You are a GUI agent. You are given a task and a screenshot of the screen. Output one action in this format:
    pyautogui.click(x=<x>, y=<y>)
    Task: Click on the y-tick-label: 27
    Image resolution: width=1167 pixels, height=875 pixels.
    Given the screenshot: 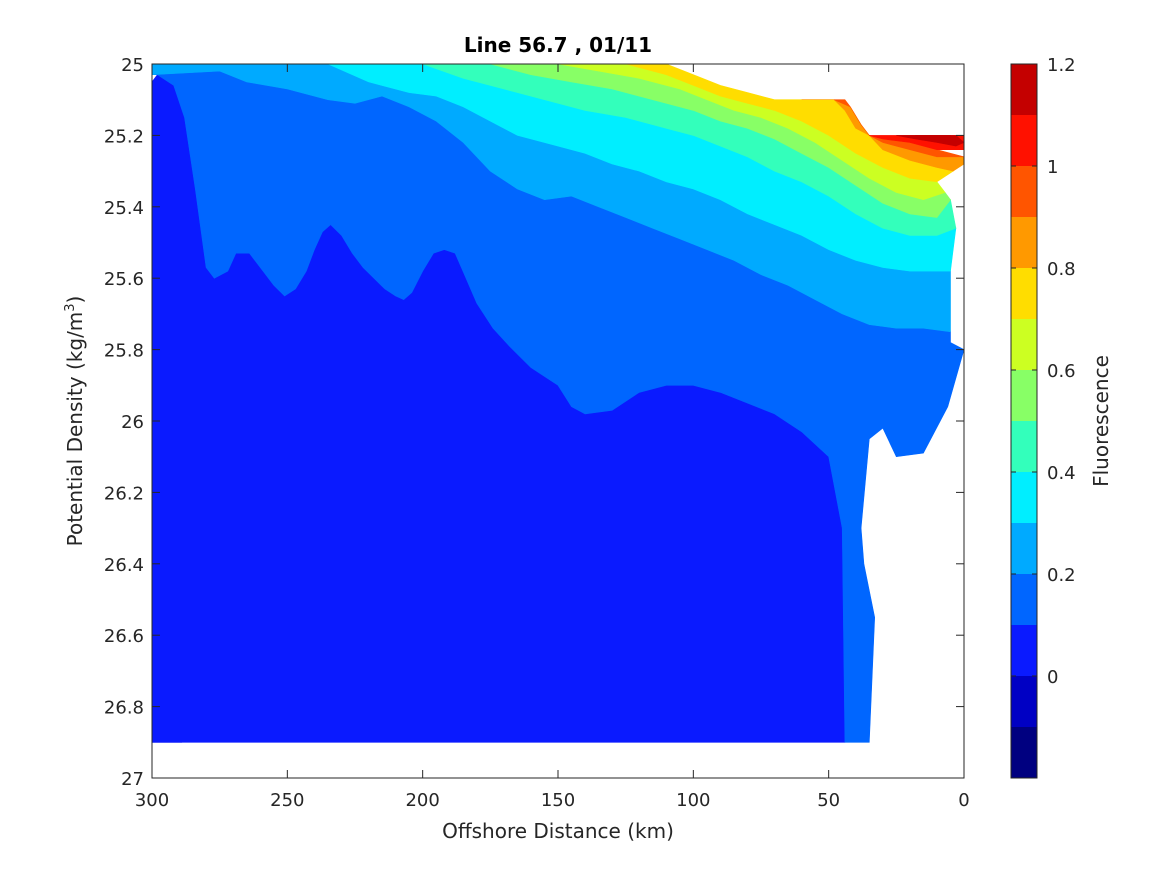 What is the action you would take?
    pyautogui.click(x=132, y=779)
    